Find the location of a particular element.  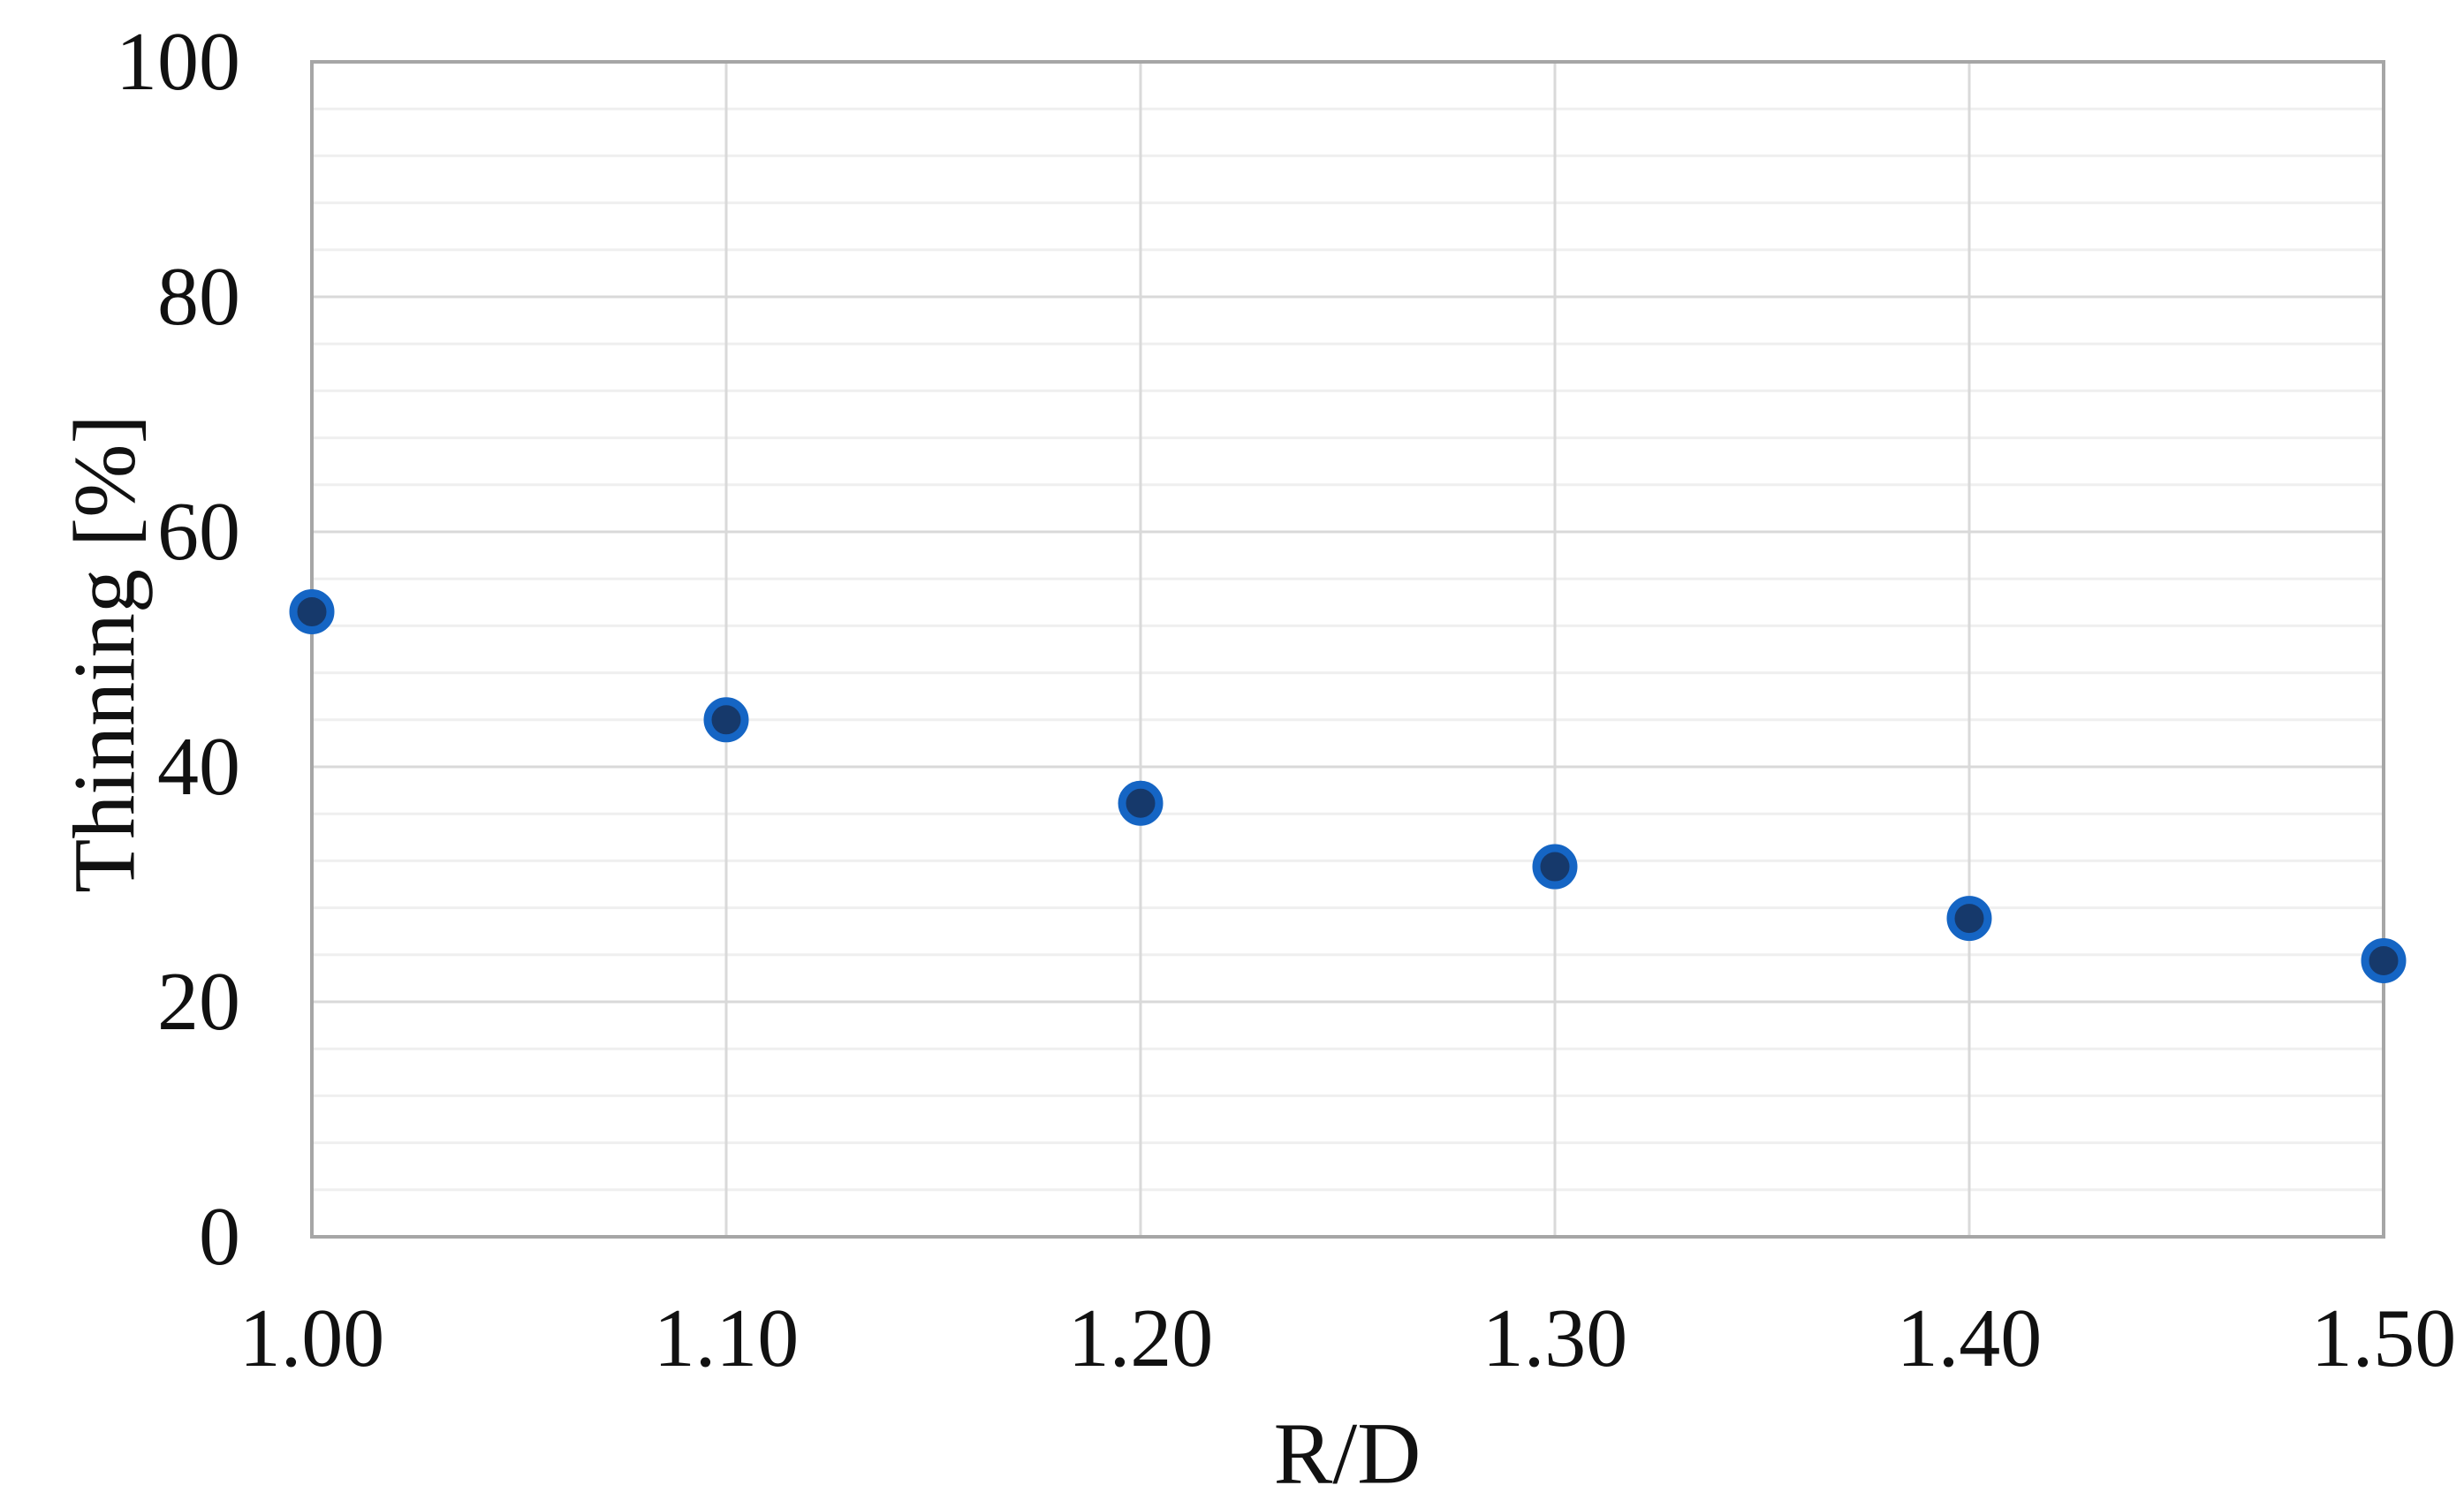

x-axis-title: R/D is located at coordinates (1347, 1453).